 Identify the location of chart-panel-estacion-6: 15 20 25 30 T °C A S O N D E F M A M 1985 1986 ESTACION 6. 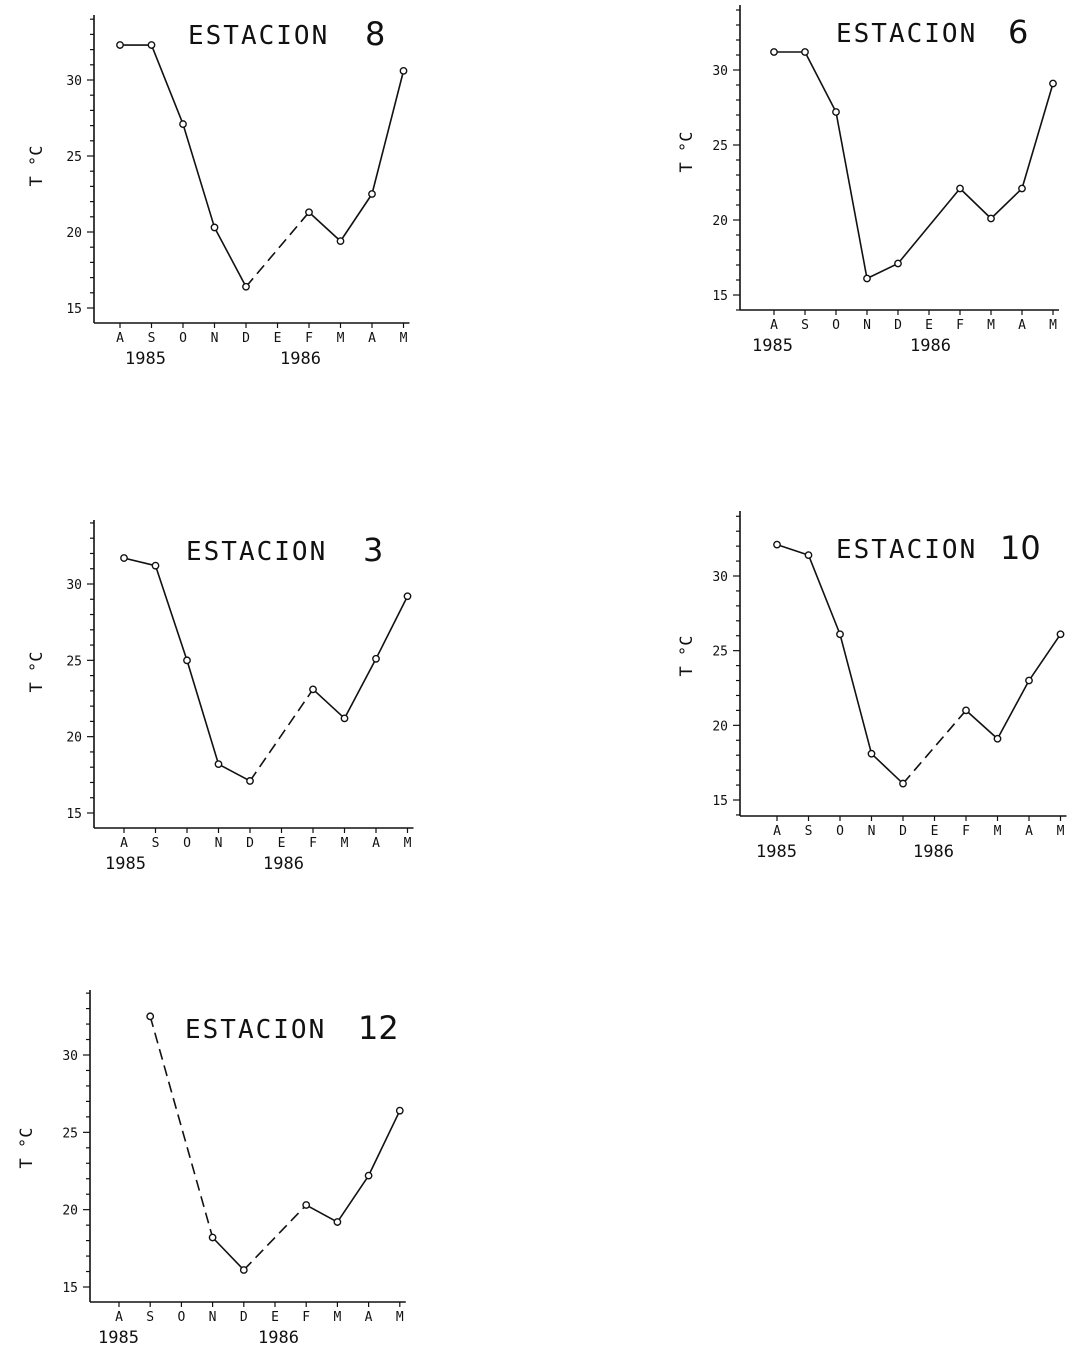
(870, 187).